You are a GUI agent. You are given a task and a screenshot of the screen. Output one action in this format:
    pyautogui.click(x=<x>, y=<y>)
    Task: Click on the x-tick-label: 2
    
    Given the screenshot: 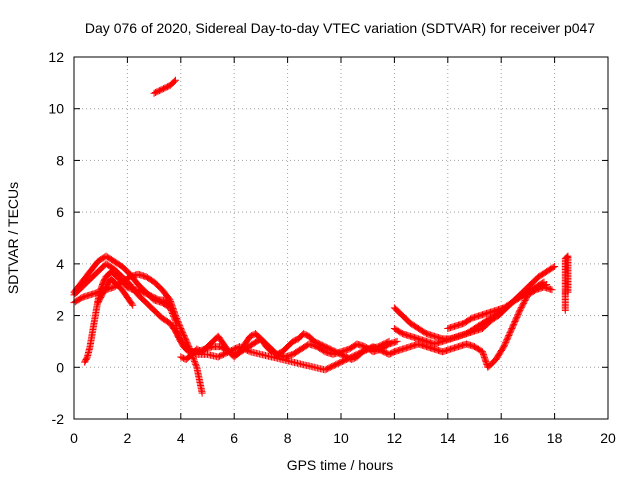 What is the action you would take?
    pyautogui.click(x=128, y=438)
    